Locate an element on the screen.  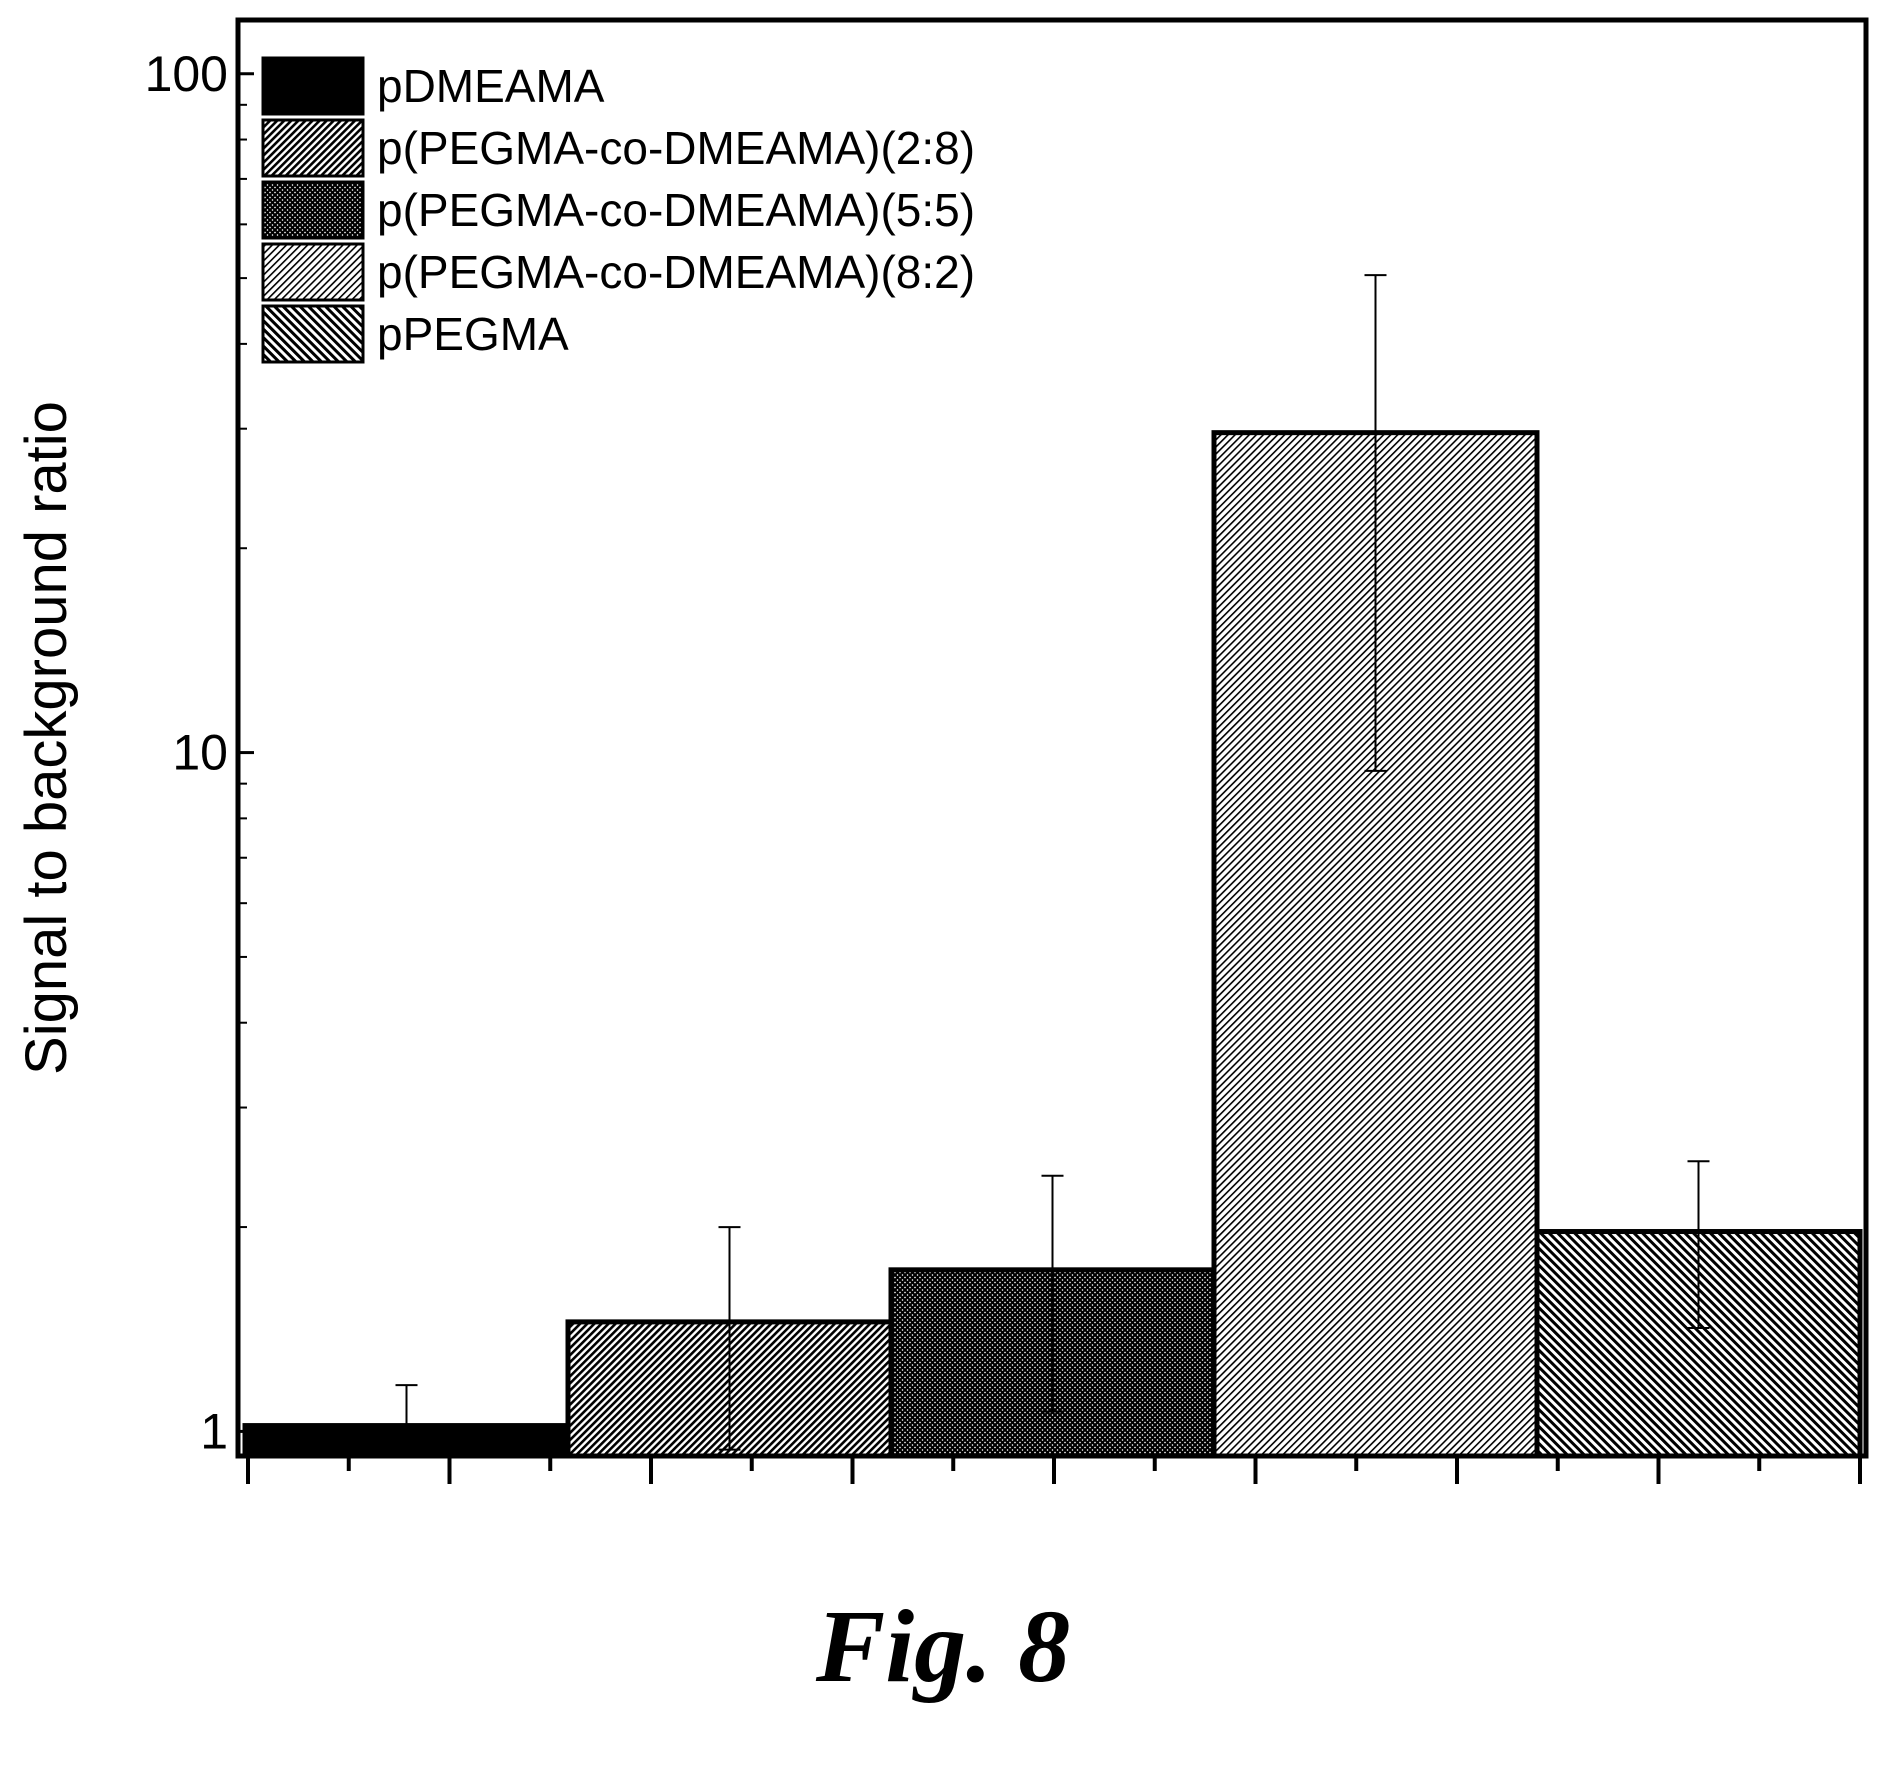
legend-label-2: p(PEGMA-co-DMEAMA)(2:8) is located at coordinates (676, 148).